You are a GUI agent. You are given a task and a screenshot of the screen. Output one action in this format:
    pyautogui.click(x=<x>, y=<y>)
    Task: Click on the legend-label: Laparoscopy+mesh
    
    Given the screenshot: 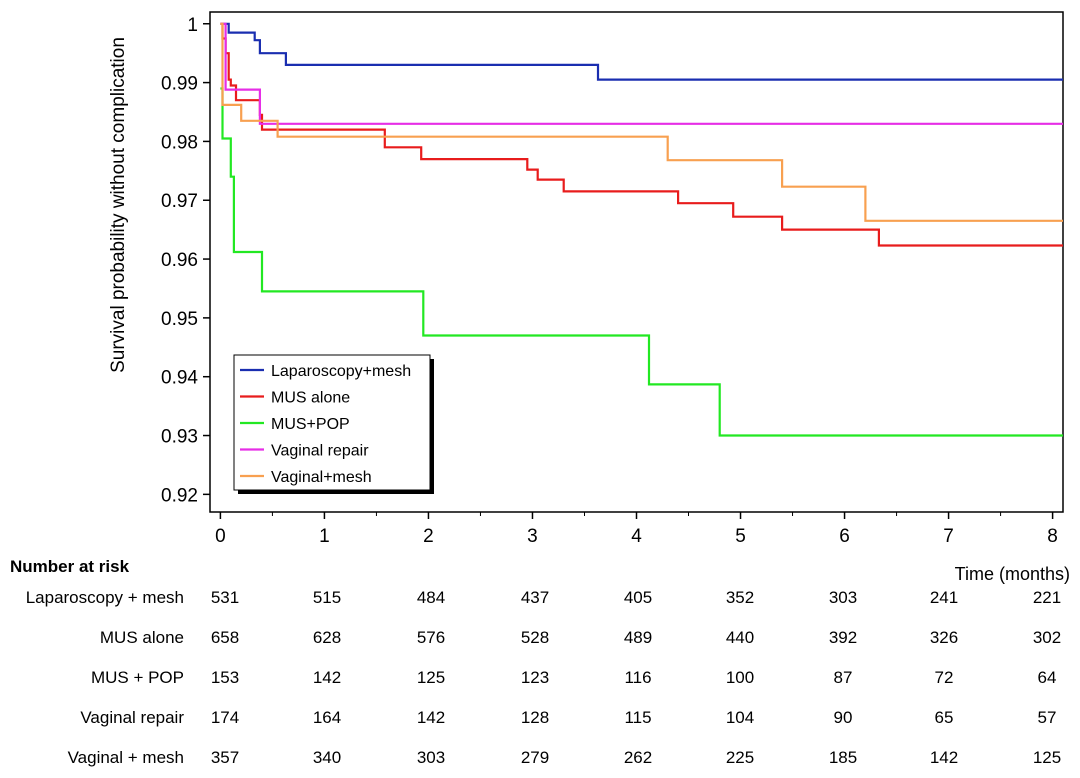 What is the action you would take?
    pyautogui.click(x=341, y=371)
    